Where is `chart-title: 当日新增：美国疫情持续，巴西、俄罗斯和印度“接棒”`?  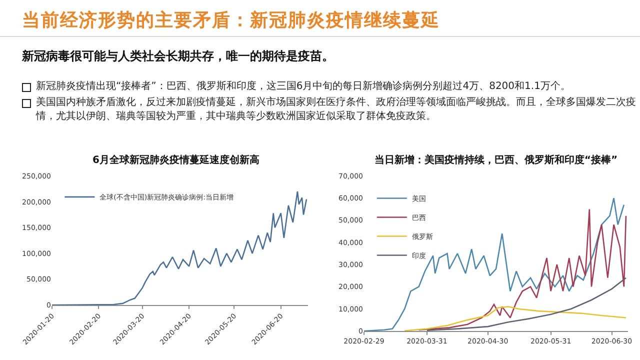
chart-title: 当日新增：美国疫情持续，巴西、俄罗斯和印度“接棒” is located at coordinates (496, 160).